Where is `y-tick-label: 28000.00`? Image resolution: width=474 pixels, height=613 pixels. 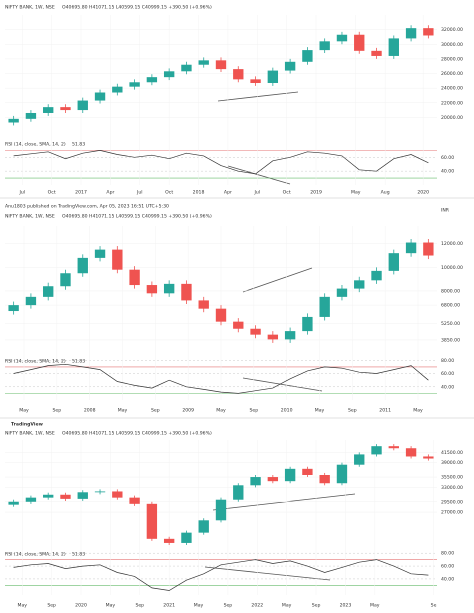 y-tick-label: 28000.00 is located at coordinates (452, 59).